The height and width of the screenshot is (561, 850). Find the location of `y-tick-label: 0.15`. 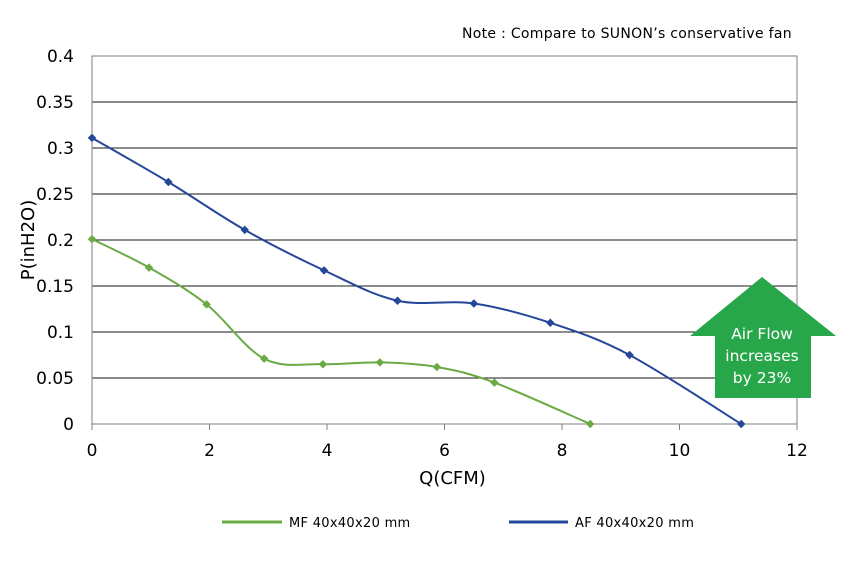

y-tick-label: 0.15 is located at coordinates (55, 287).